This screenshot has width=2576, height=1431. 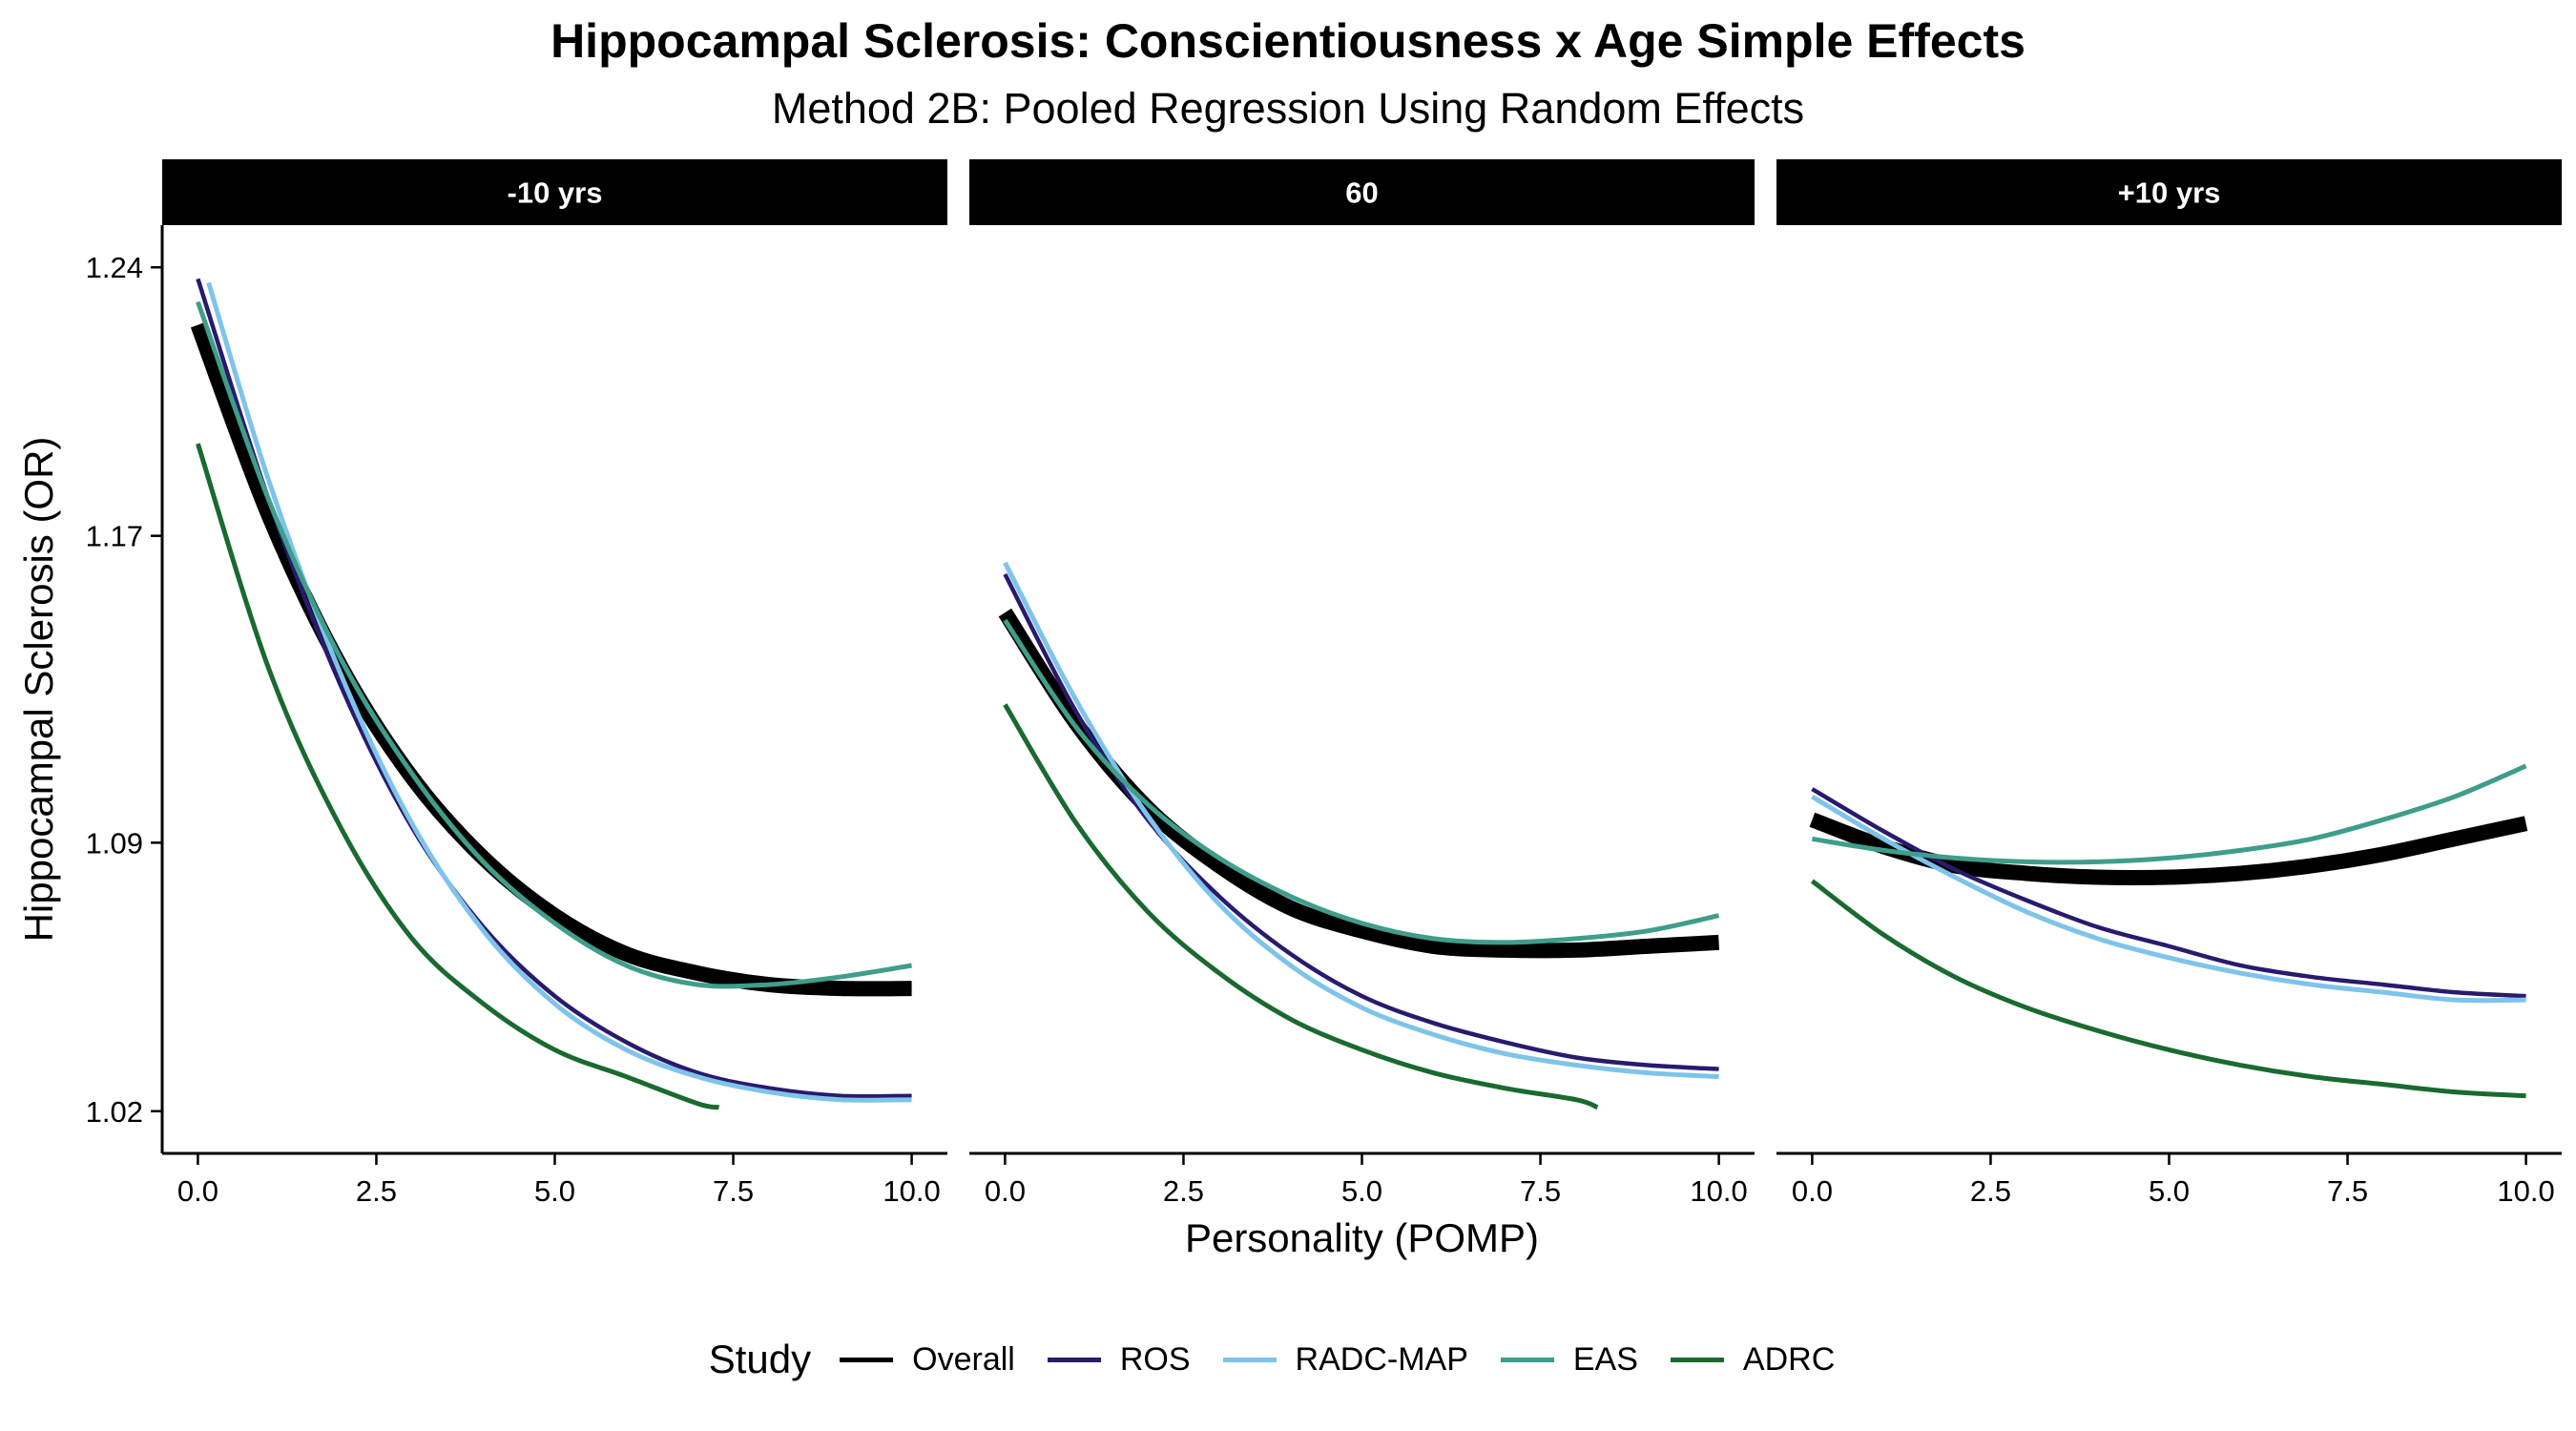 I want to click on y-tick-label-0: 1.02, so click(x=114, y=1112).